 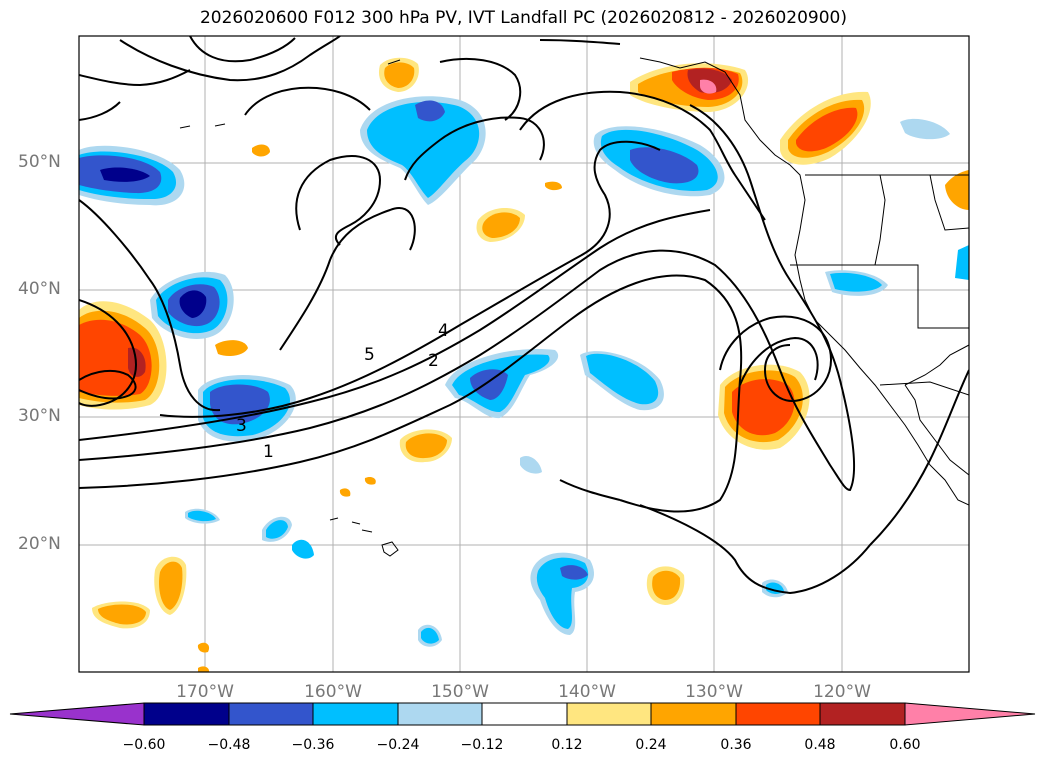 I want to click on colorbar-tick: 0.60, so click(x=905, y=745).